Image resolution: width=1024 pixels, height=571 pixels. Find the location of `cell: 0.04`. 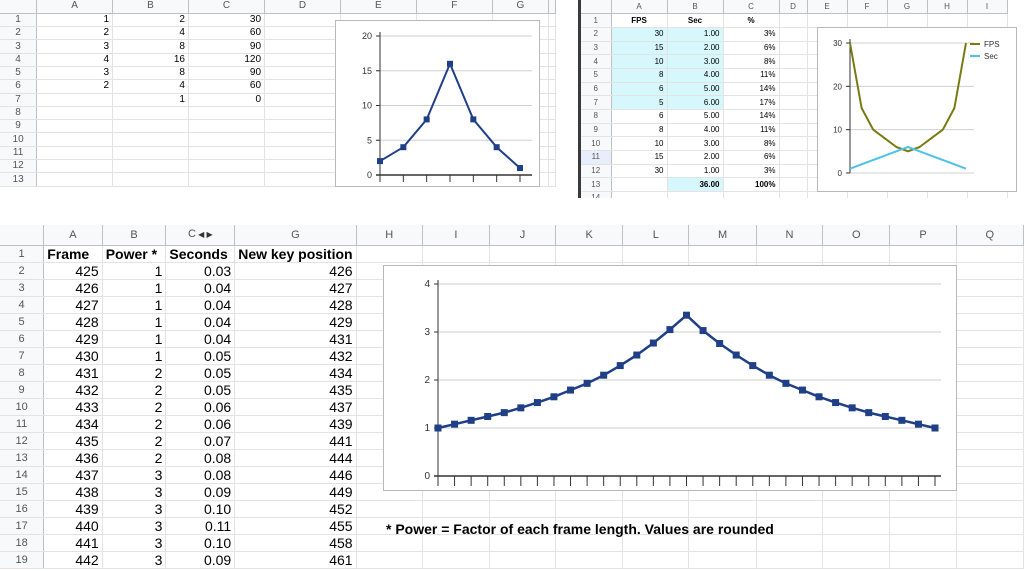

cell: 0.04 is located at coordinates (200, 322).